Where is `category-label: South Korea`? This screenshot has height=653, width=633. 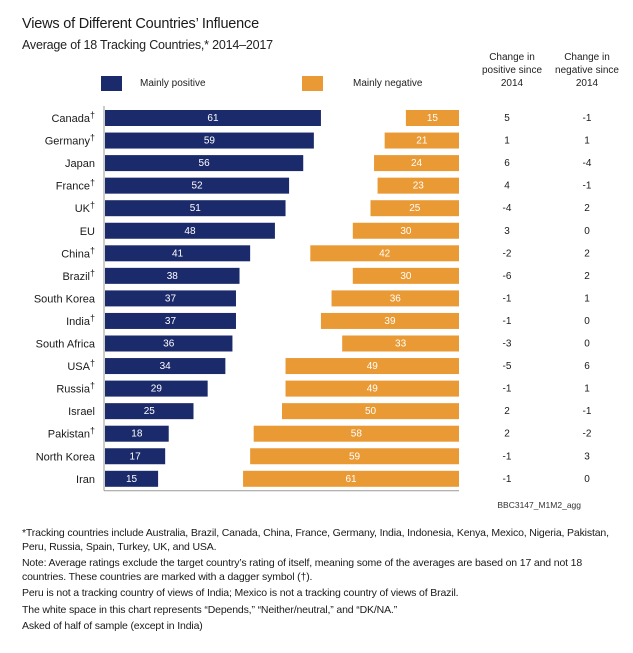 category-label: South Korea is located at coordinates (65, 299).